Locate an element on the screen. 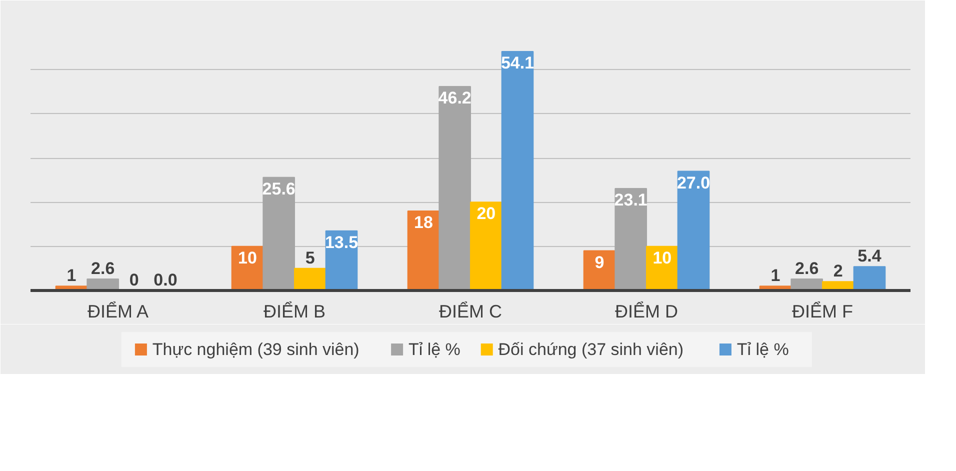  legend-label: Đối chứng (37 sinh viên) is located at coordinates (591, 349).